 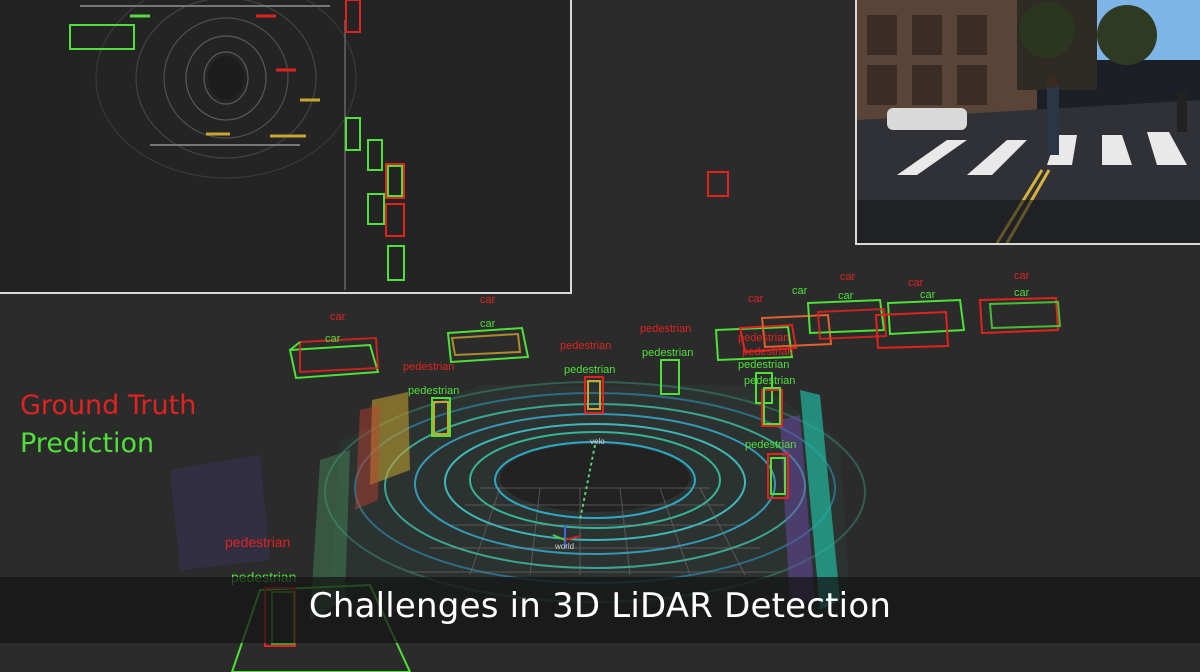 What do you see at coordinates (108, 405) in the screenshot?
I see `legend-ground-truth: Ground Truth` at bounding box center [108, 405].